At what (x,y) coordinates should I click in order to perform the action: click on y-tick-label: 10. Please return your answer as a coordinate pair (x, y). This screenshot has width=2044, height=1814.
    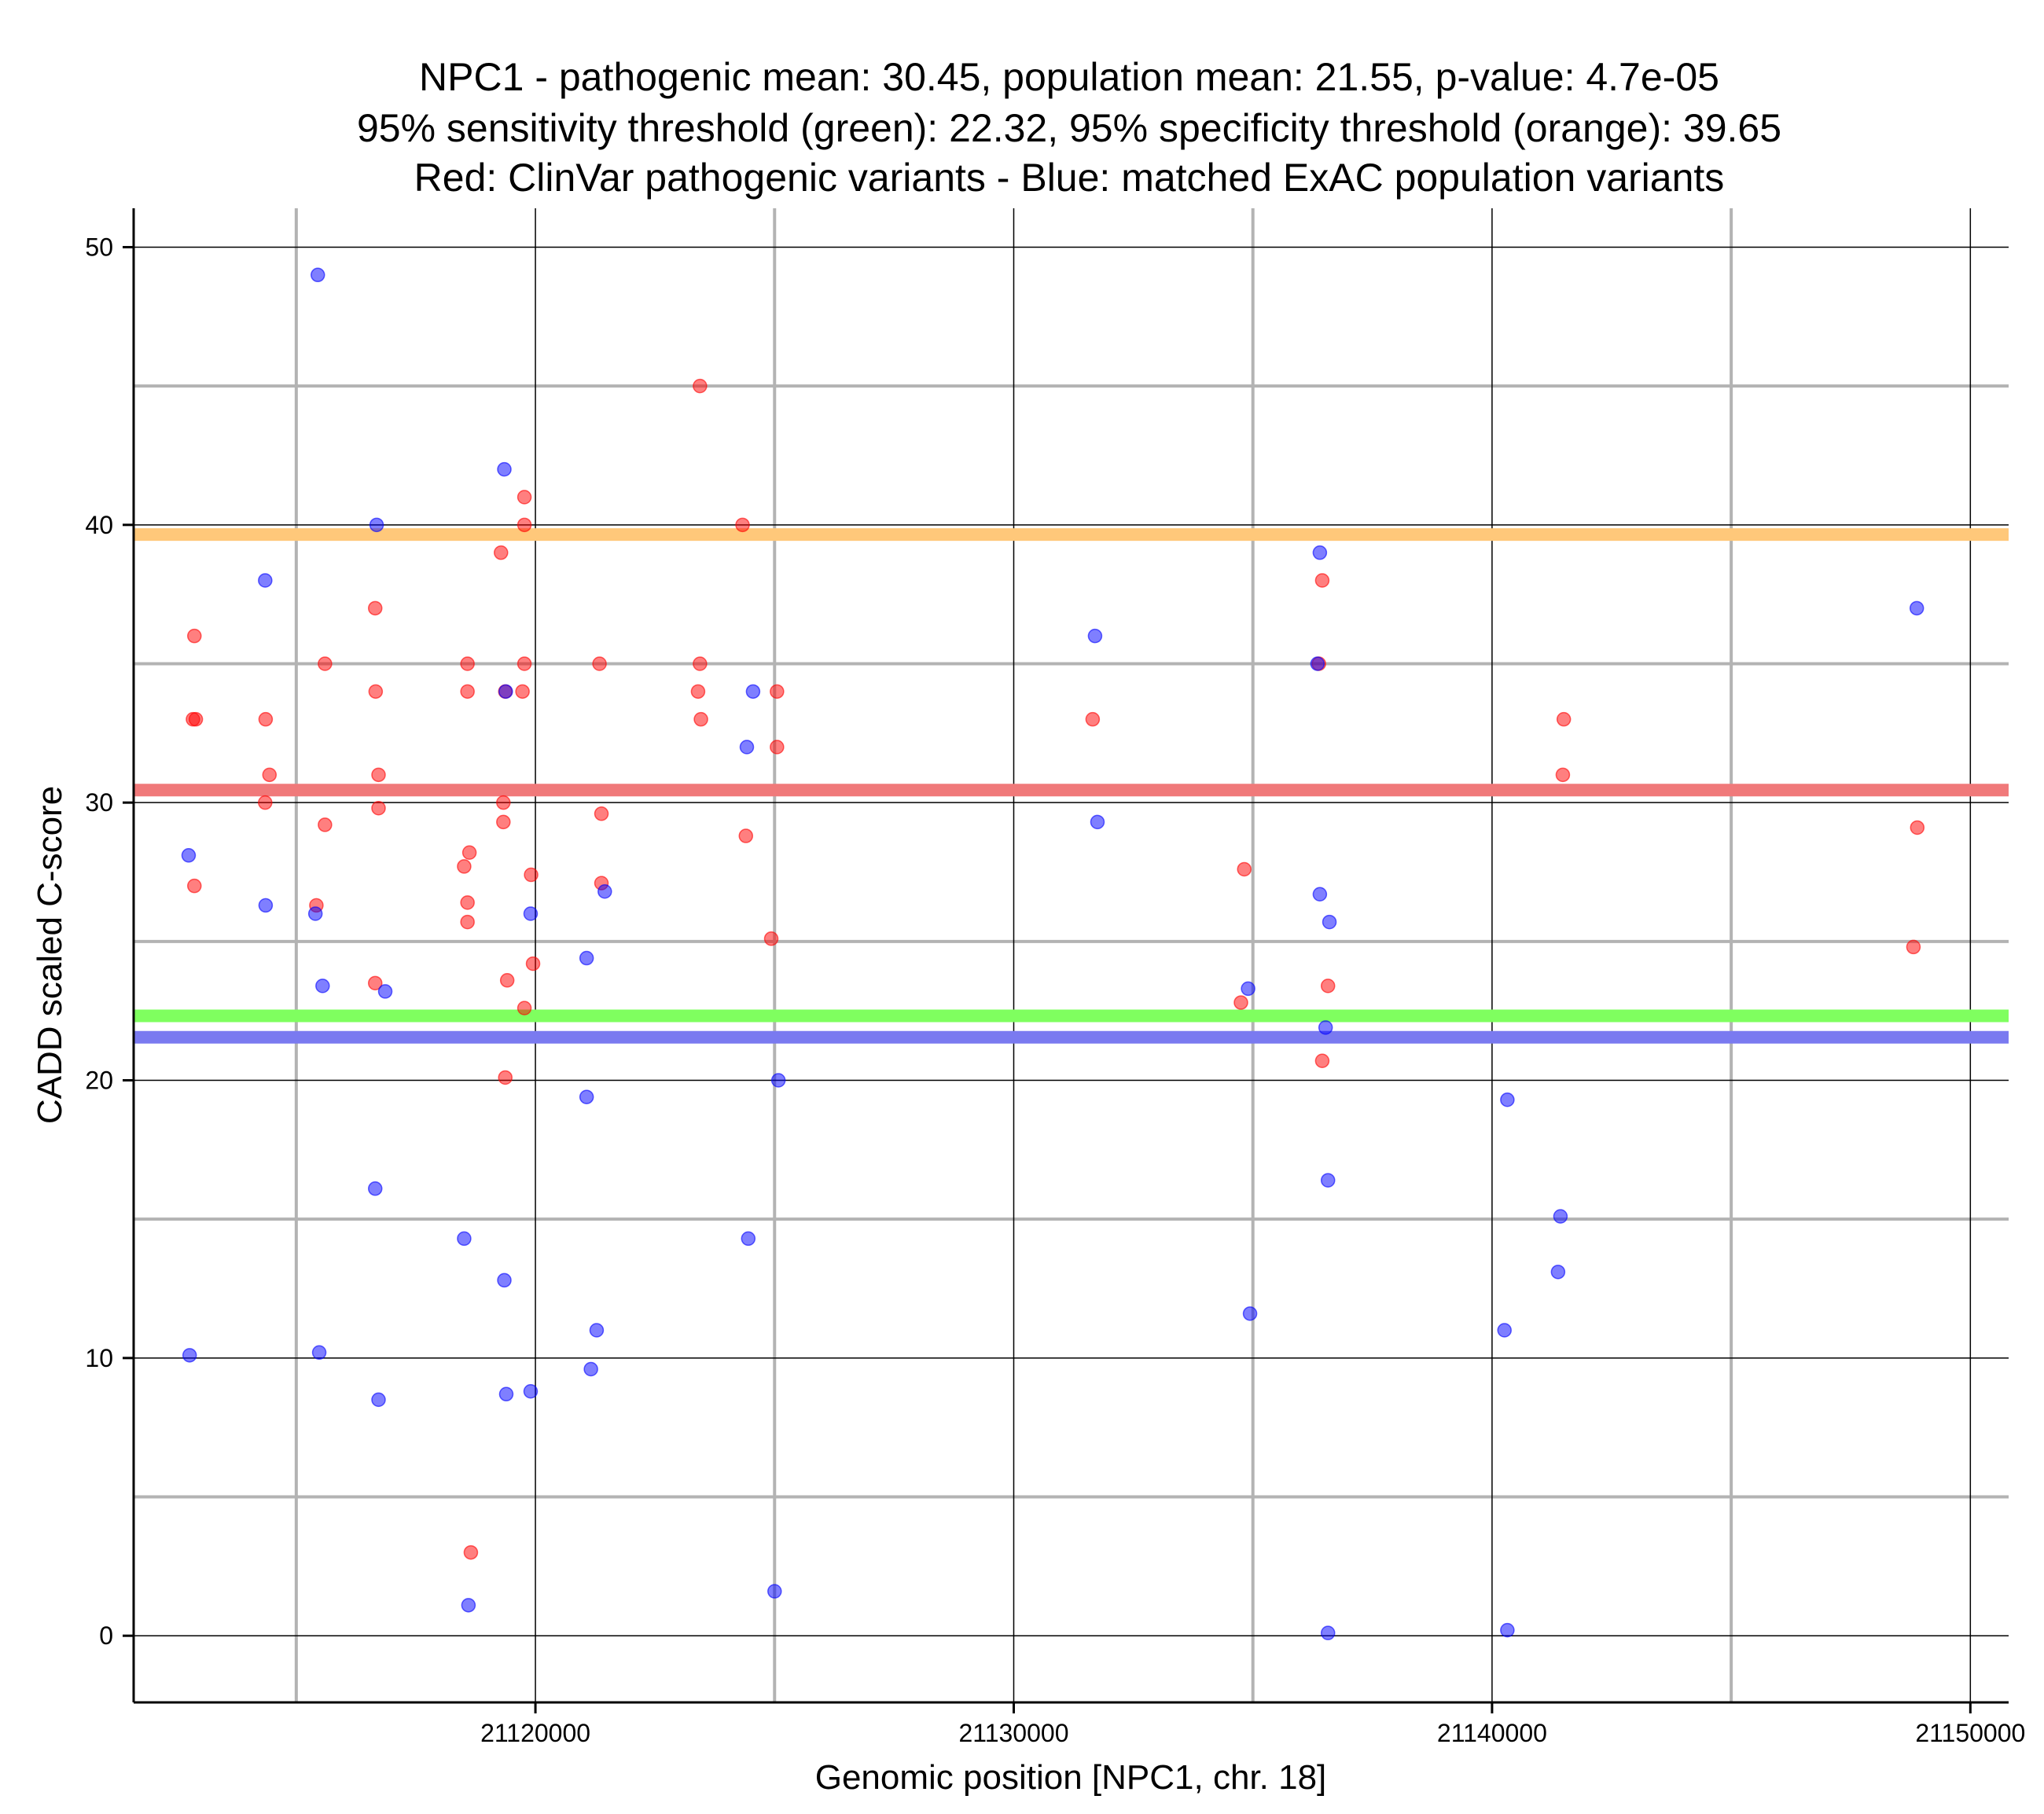
    Looking at the image, I should click on (99, 1358).